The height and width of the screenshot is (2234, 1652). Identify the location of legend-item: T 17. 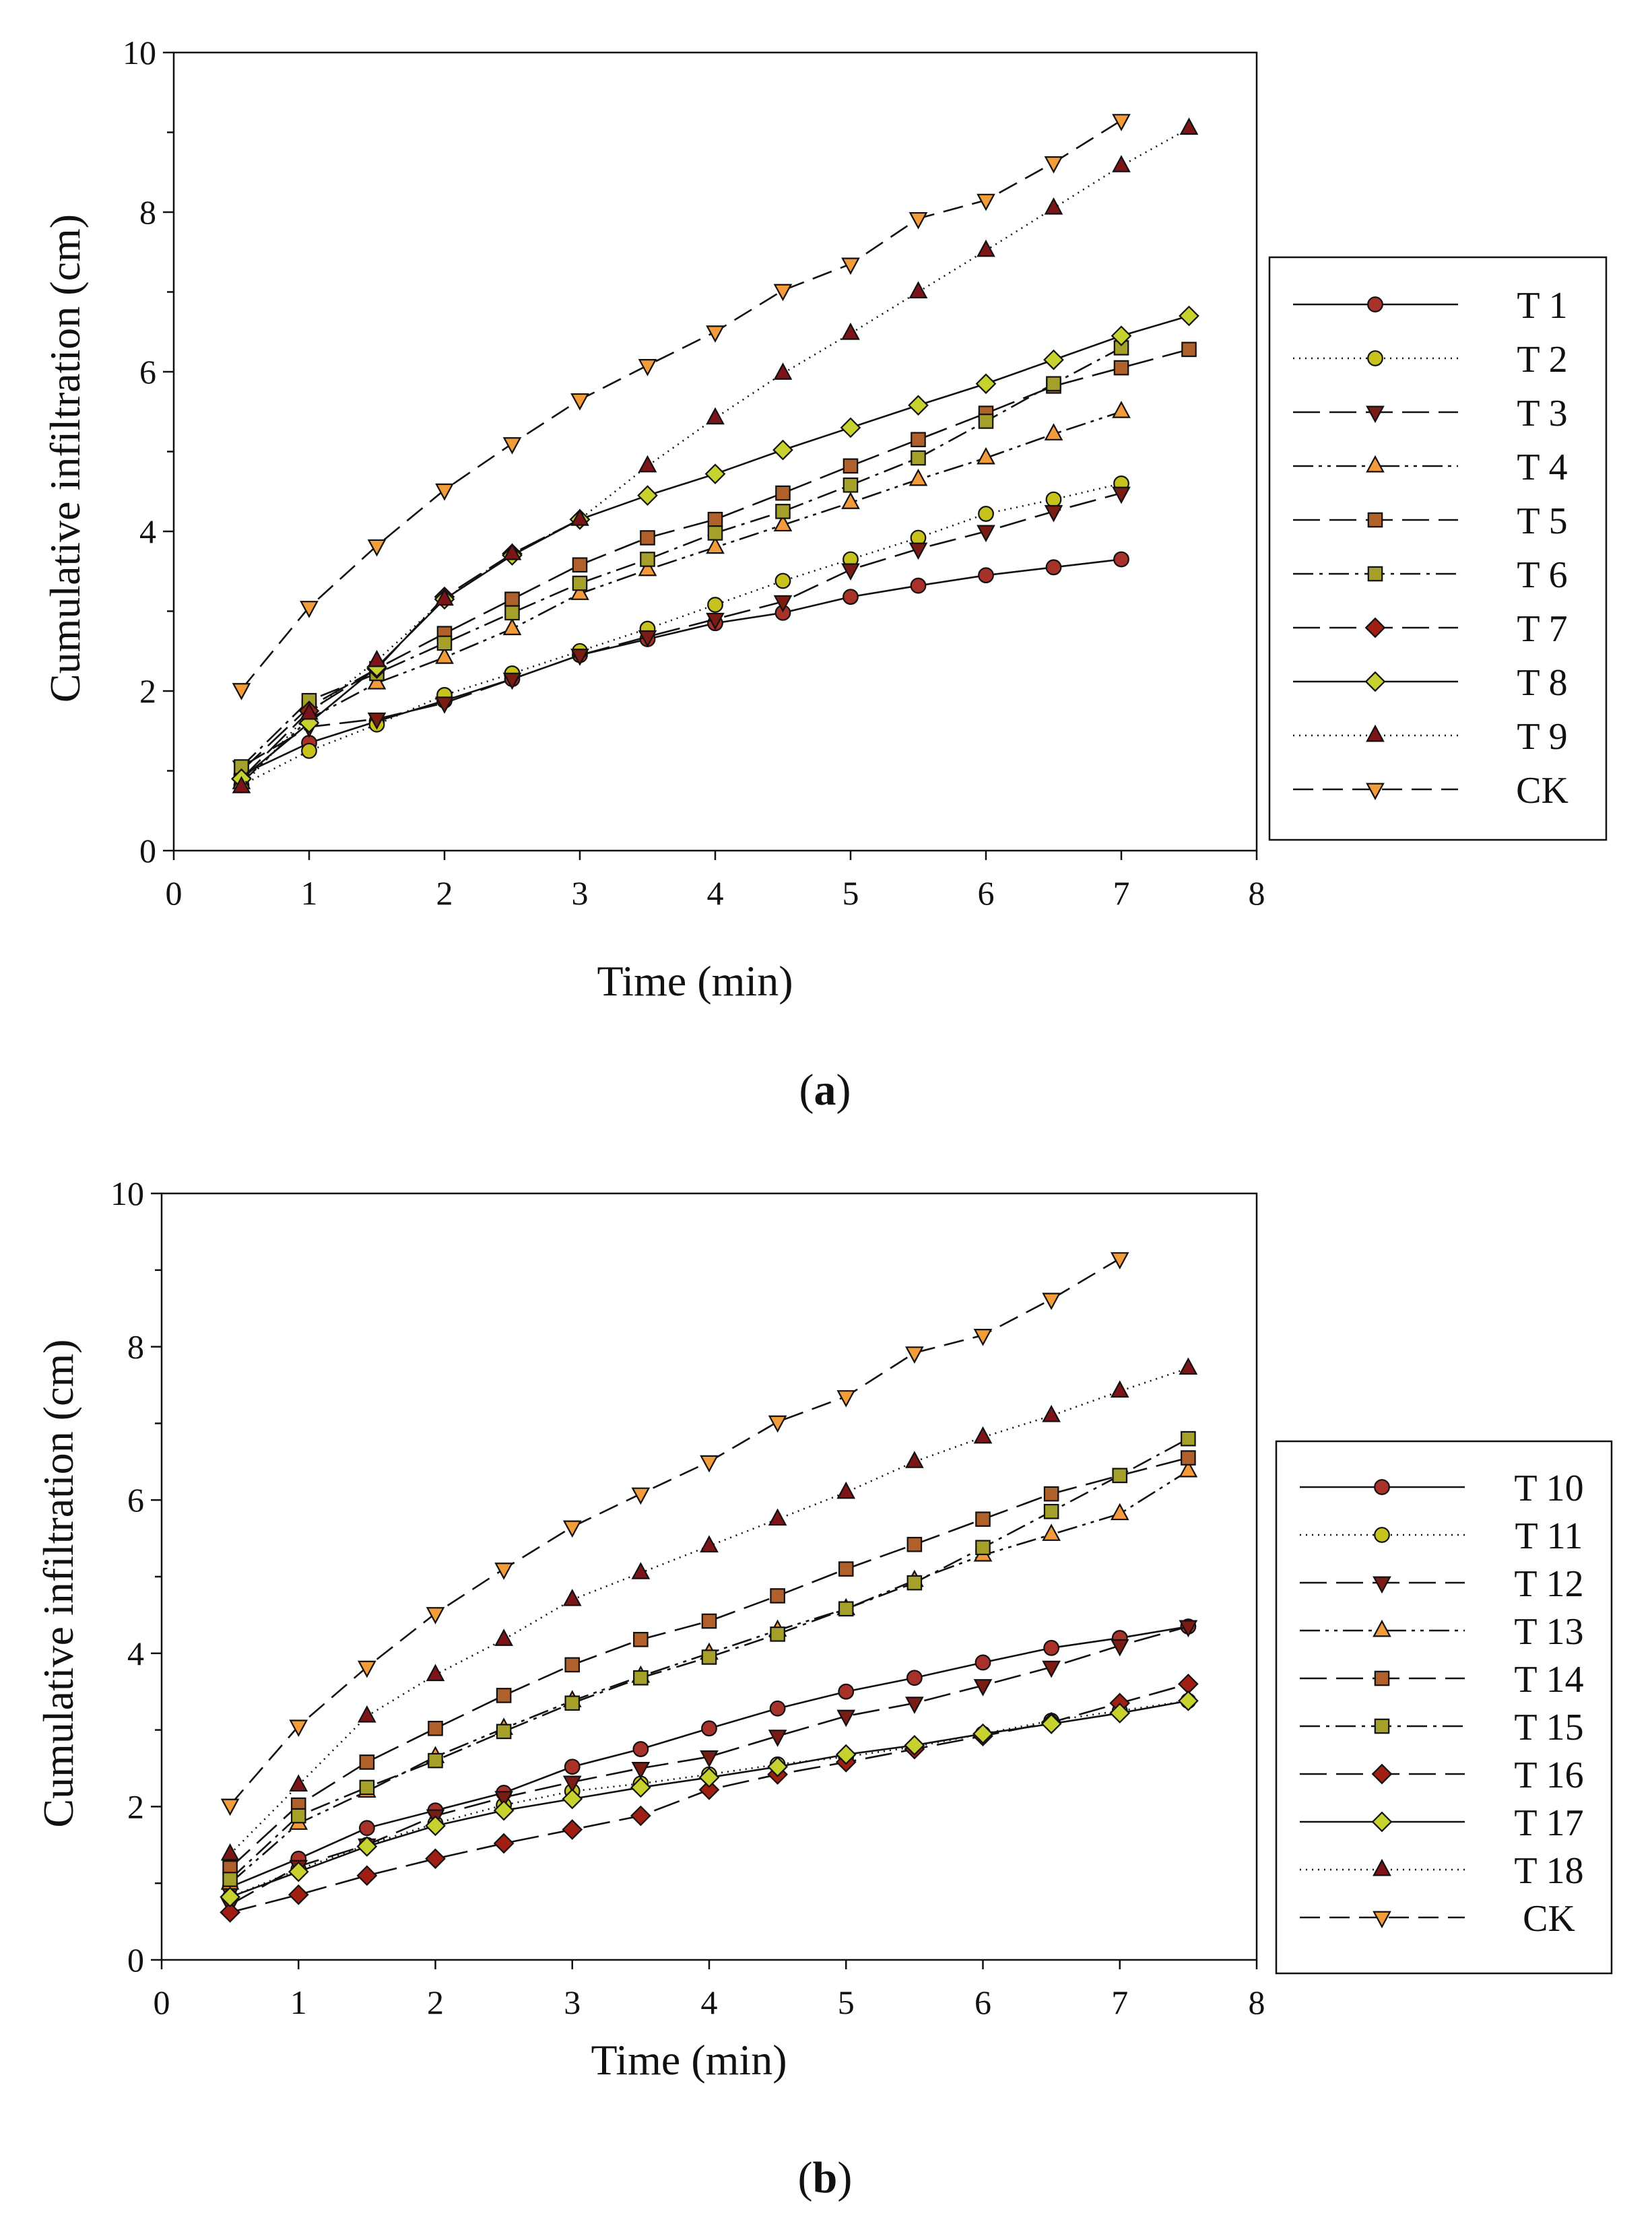
(1442, 1823).